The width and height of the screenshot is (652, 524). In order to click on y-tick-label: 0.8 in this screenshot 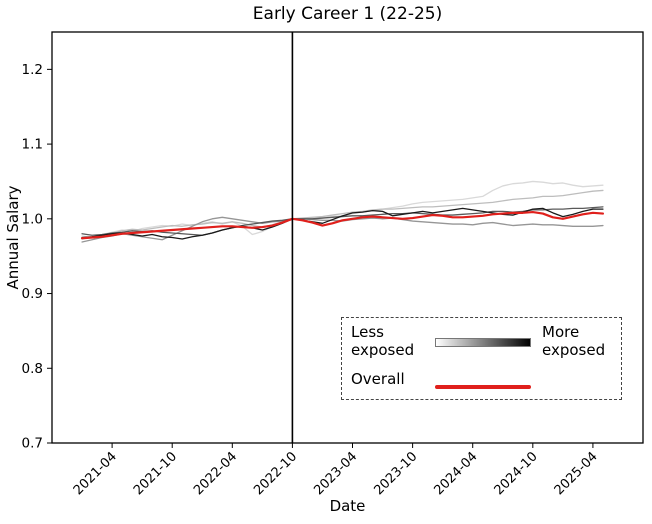, I will do `click(32, 369)`.